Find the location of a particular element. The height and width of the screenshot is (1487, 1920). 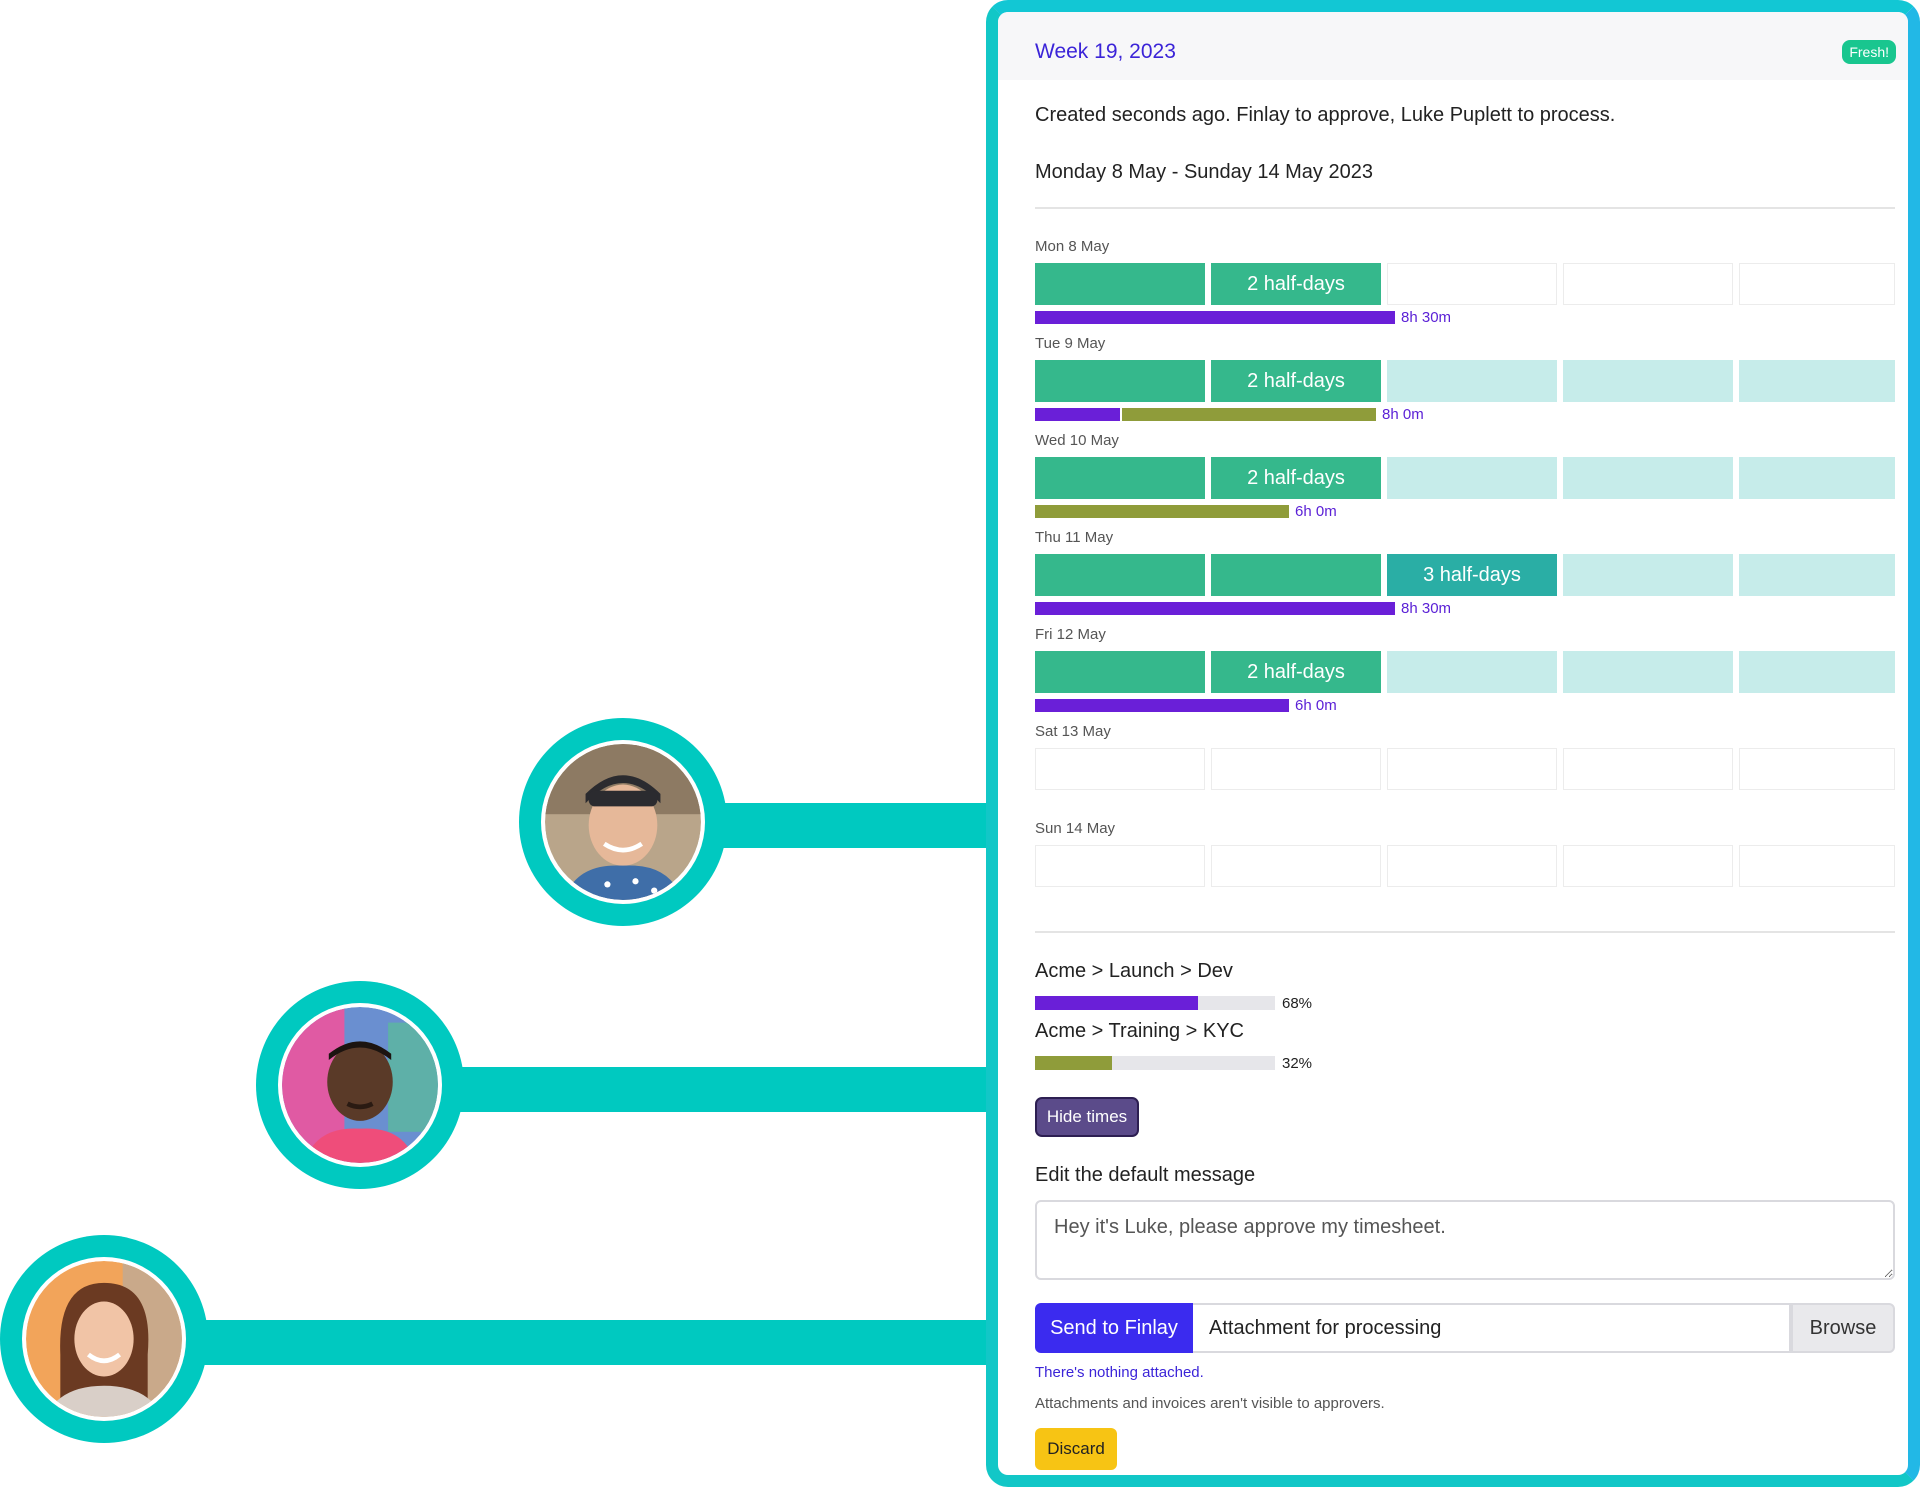

avatar-woman-icon is located at coordinates (104, 1339).